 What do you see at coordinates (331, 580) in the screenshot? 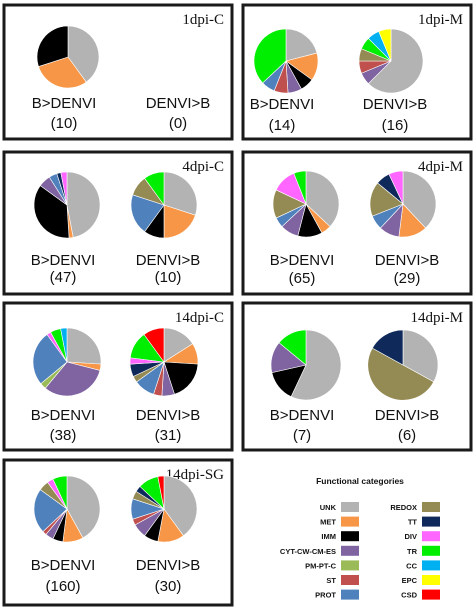
I see `legend-label: ST` at bounding box center [331, 580].